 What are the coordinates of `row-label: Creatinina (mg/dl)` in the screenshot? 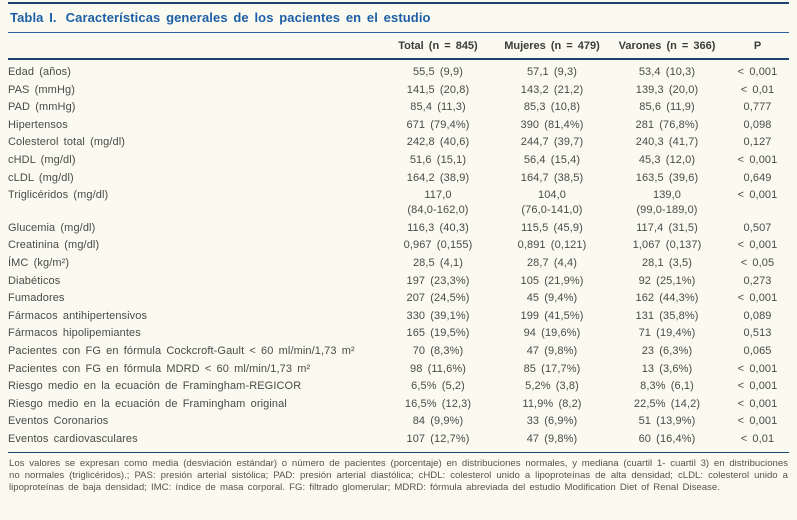 It's located at (54, 245).